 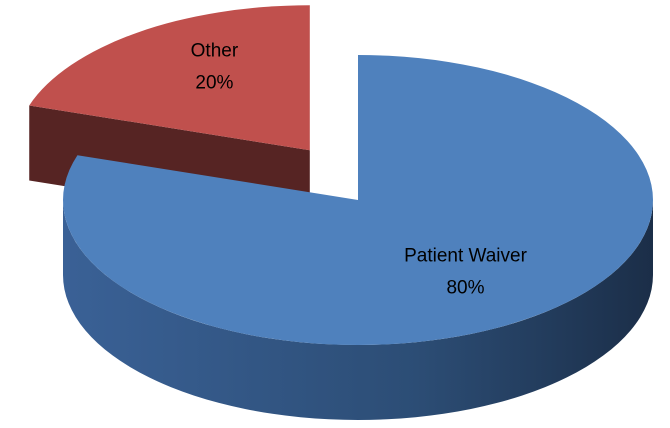 What do you see at coordinates (214, 83) in the screenshot?
I see `slice-value-label: 20%` at bounding box center [214, 83].